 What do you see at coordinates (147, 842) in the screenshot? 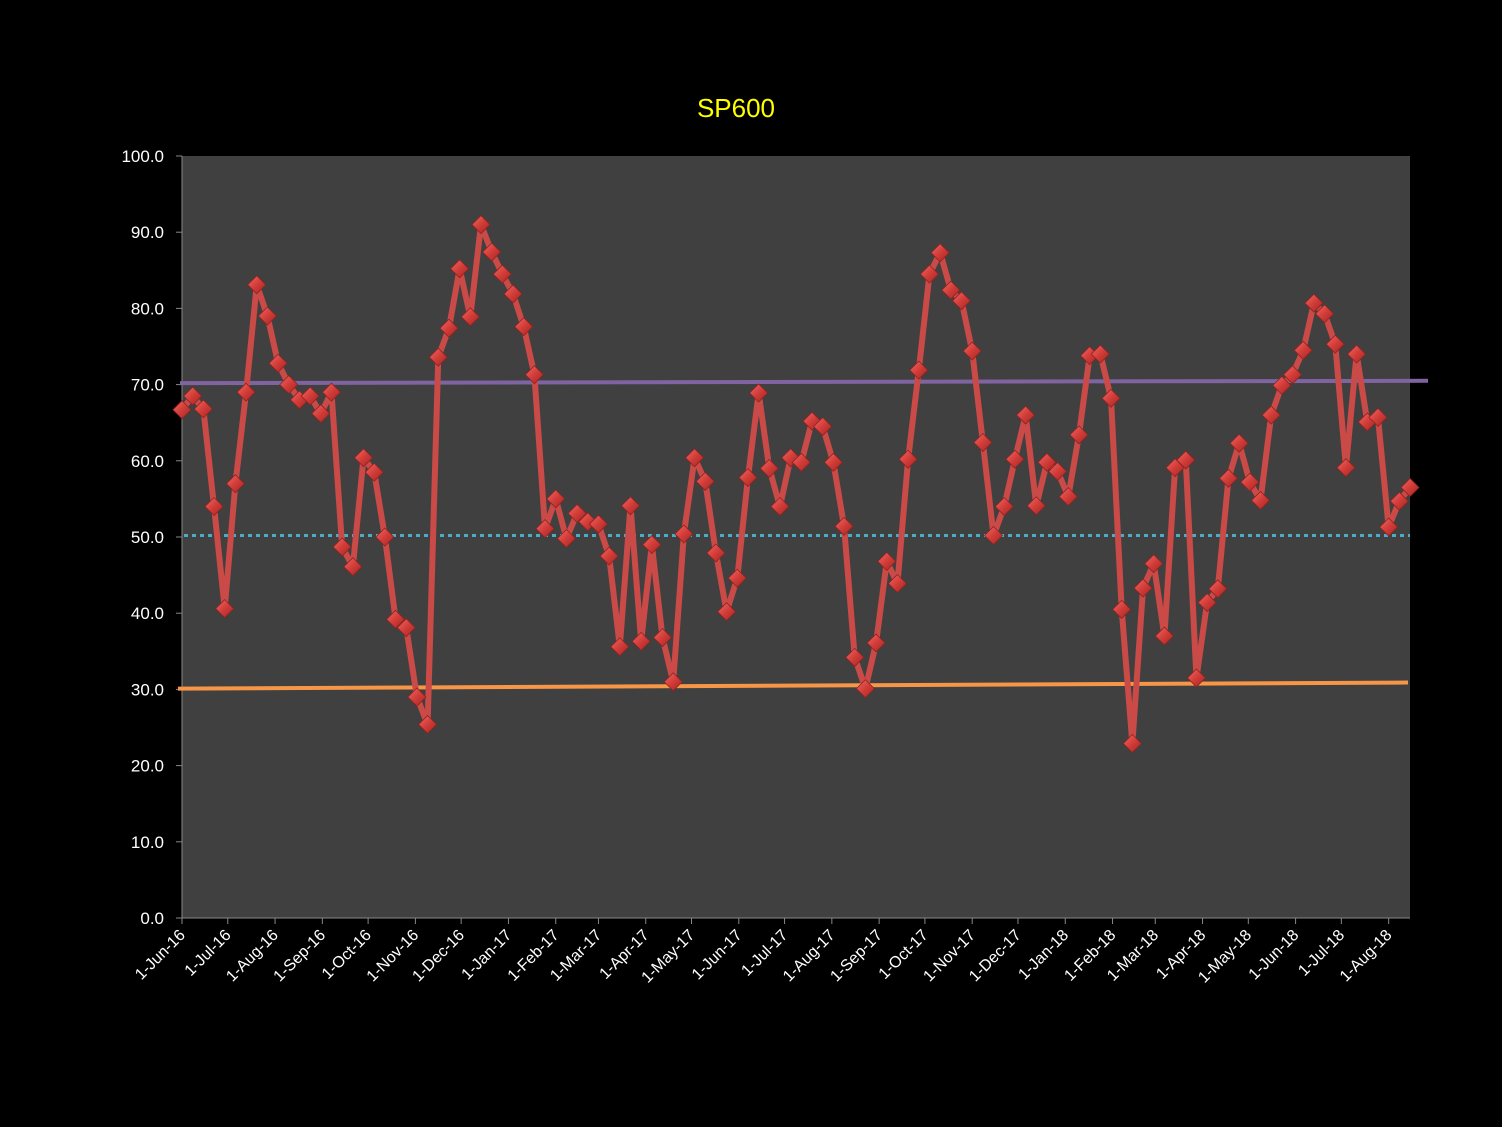
I see `y-tick-label: 10.0` at bounding box center [147, 842].